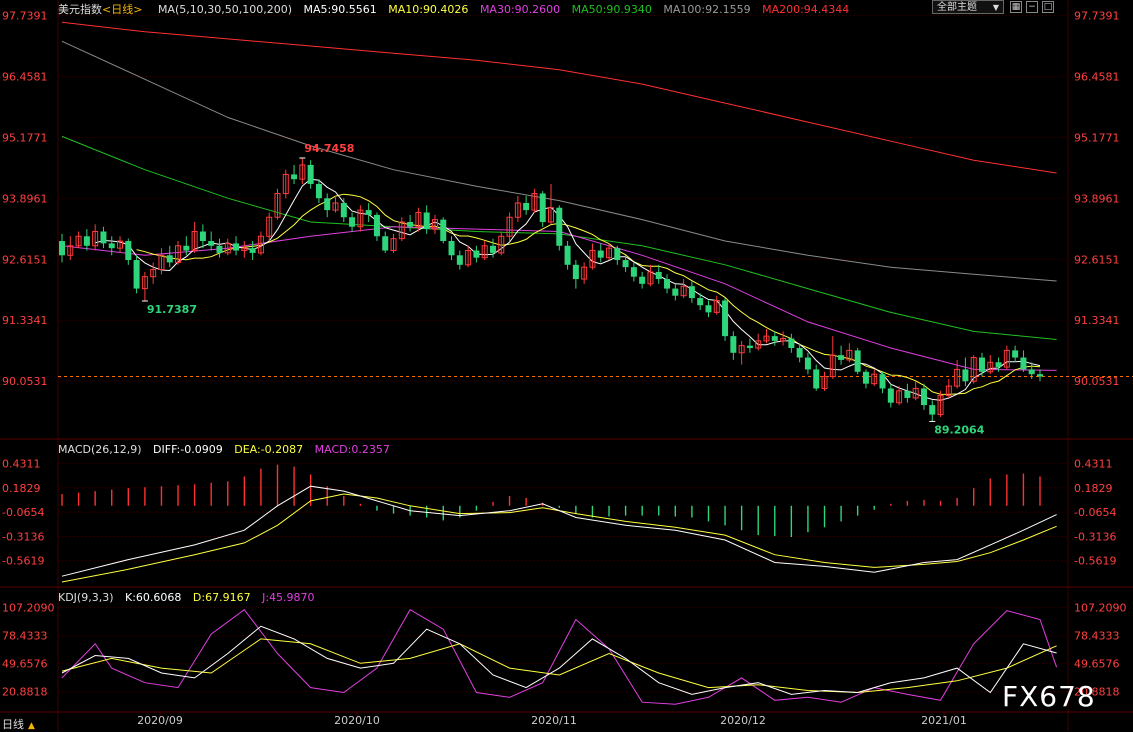 The width and height of the screenshot is (1133, 732). I want to click on kdj-params: KDJ(9,3,3), so click(86, 597).